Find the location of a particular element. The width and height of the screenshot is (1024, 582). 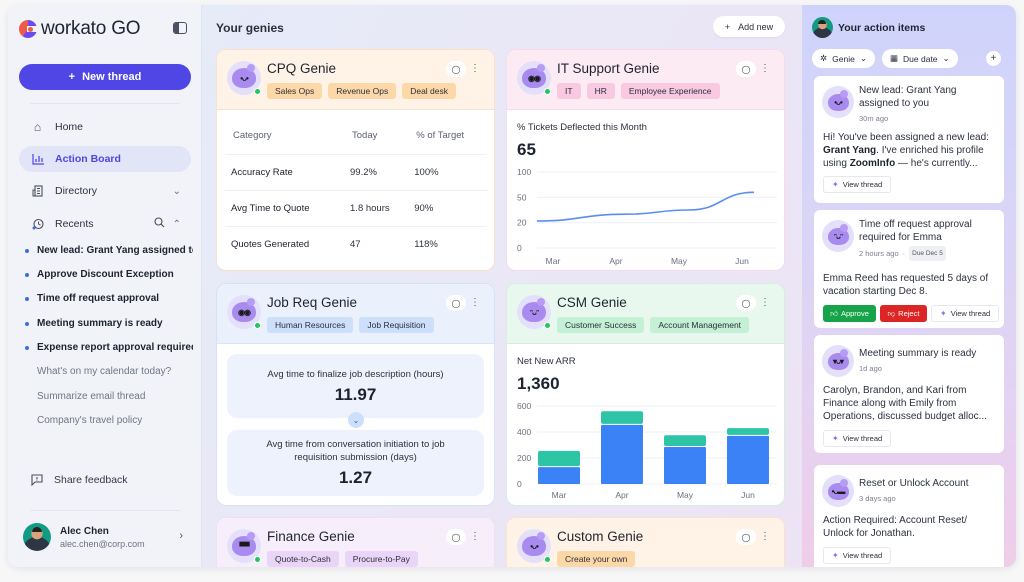

card-title: Finance Genie is located at coordinates (311, 536).